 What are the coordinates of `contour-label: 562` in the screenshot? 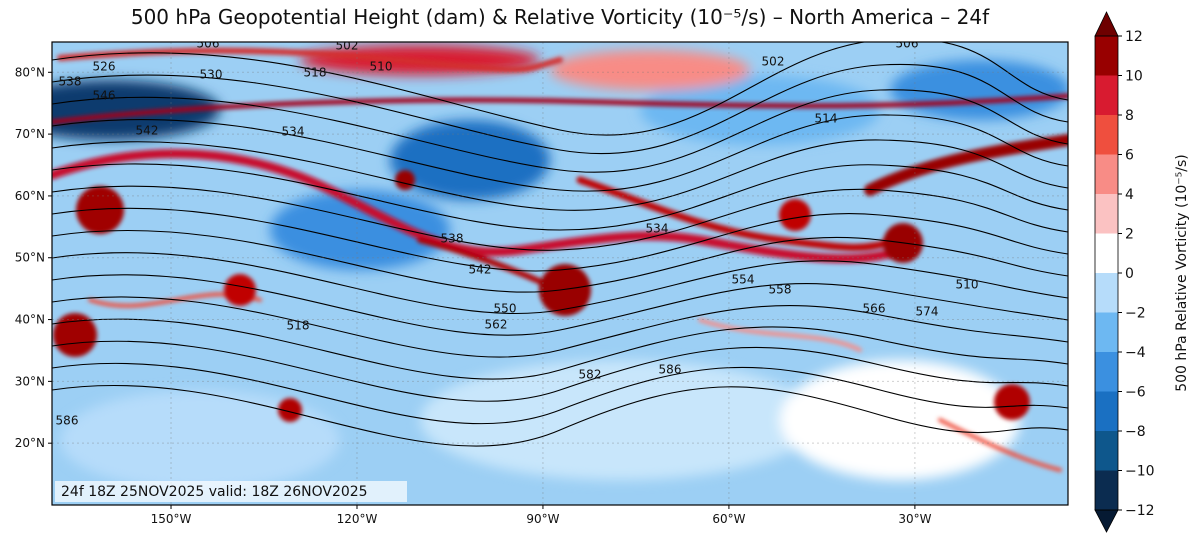 It's located at (496, 325).